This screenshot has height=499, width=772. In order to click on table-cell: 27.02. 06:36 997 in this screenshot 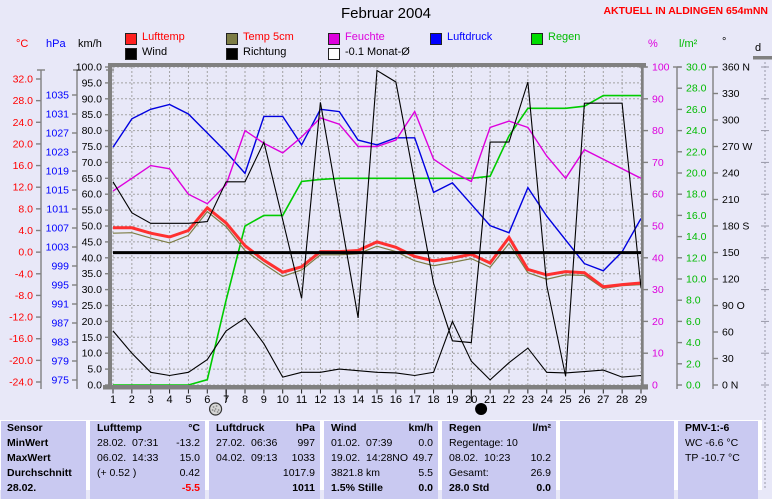, I will do `click(265, 443)`.